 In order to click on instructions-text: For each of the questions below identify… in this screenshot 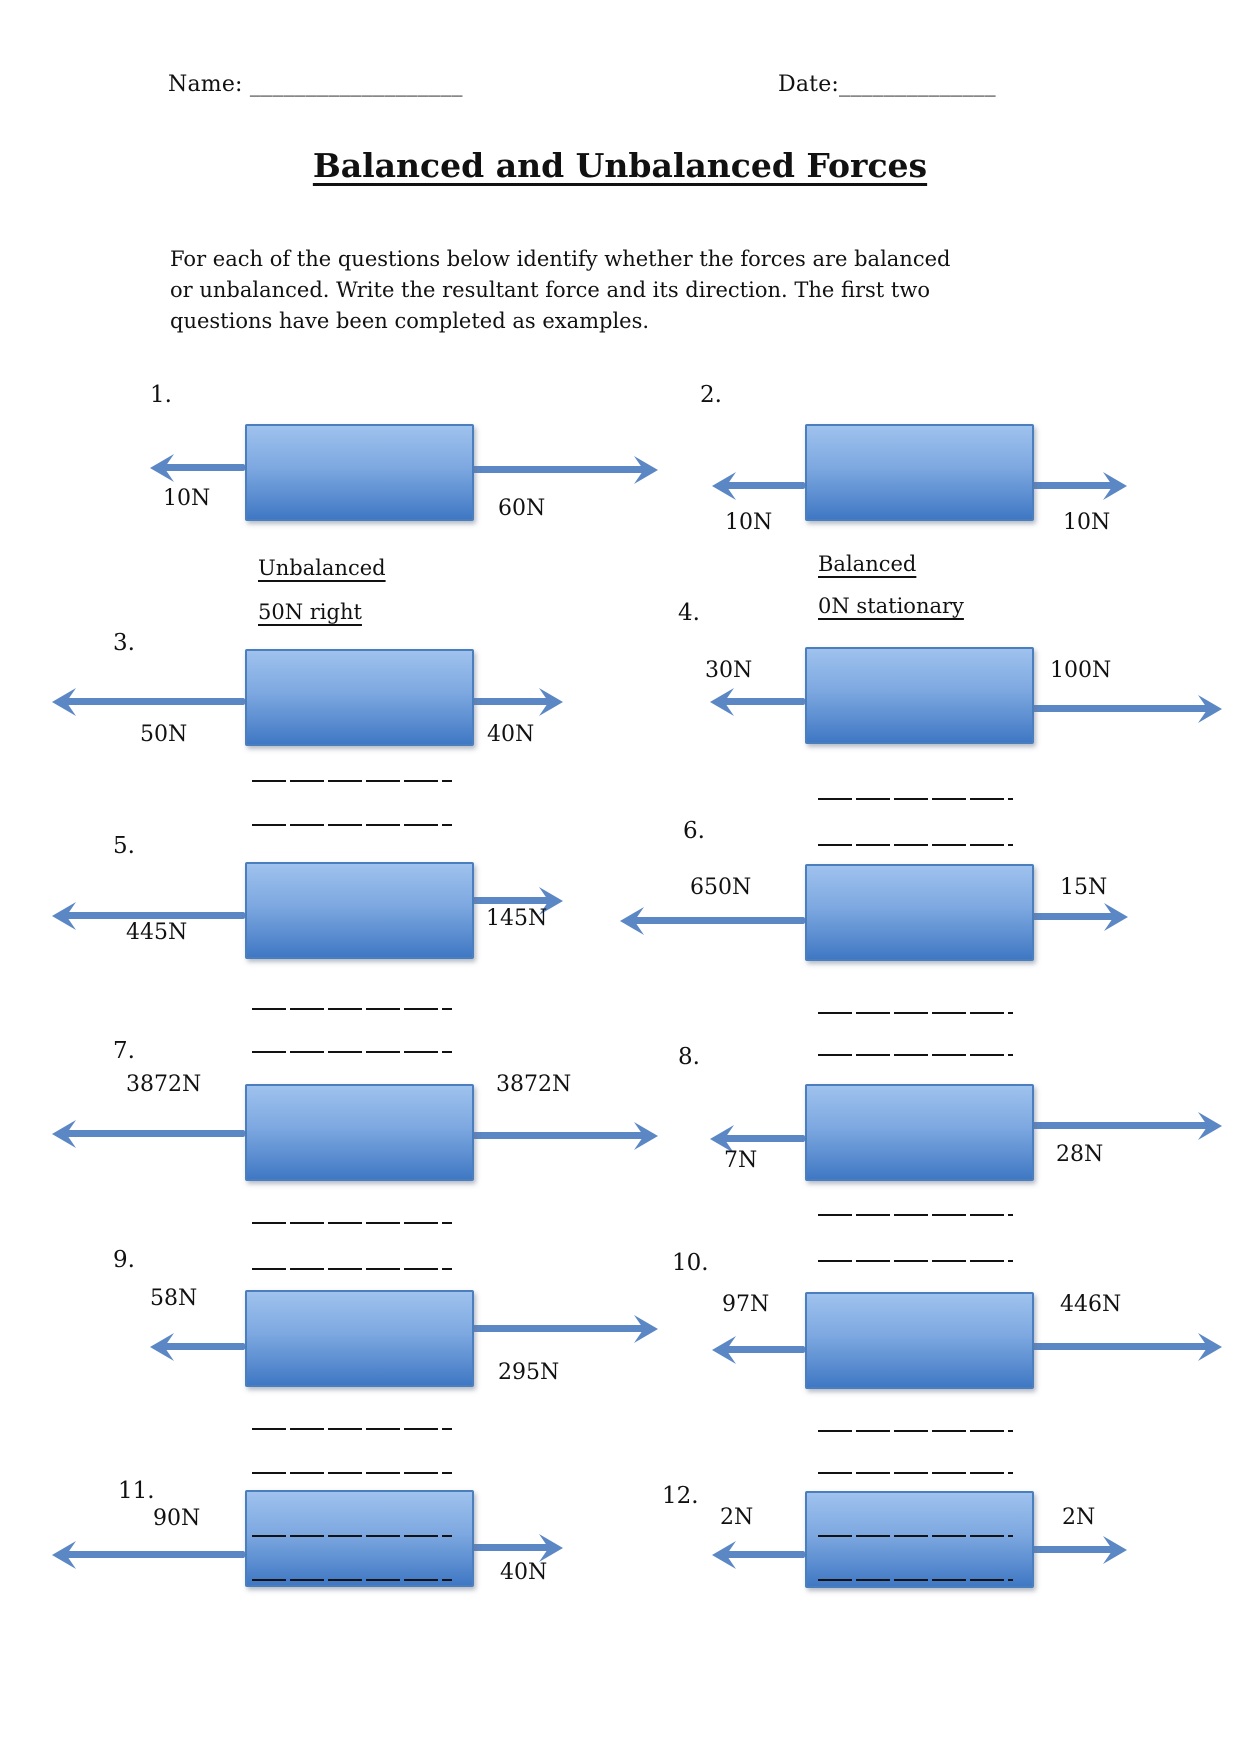, I will do `click(560, 290)`.